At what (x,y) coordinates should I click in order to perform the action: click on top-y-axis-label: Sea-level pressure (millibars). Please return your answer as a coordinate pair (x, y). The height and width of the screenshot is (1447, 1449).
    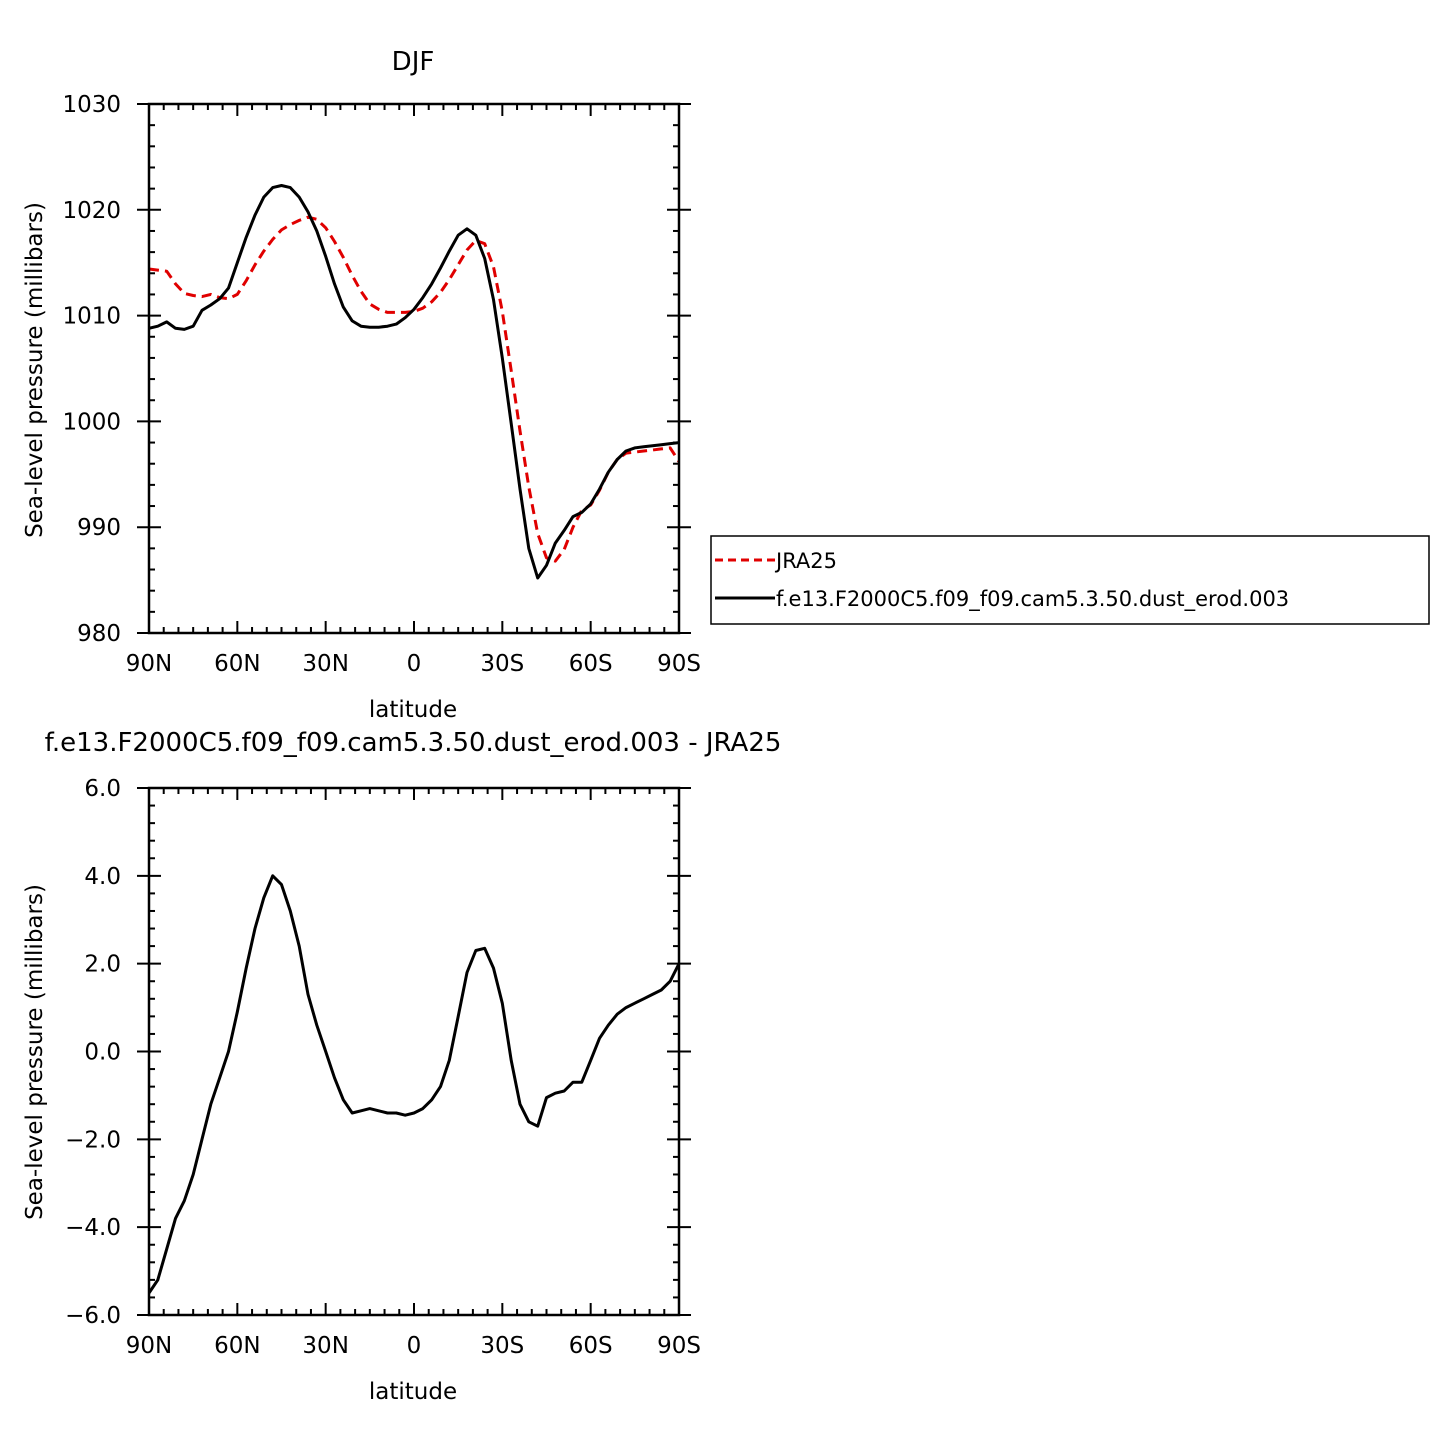
    Looking at the image, I should click on (35, 370).